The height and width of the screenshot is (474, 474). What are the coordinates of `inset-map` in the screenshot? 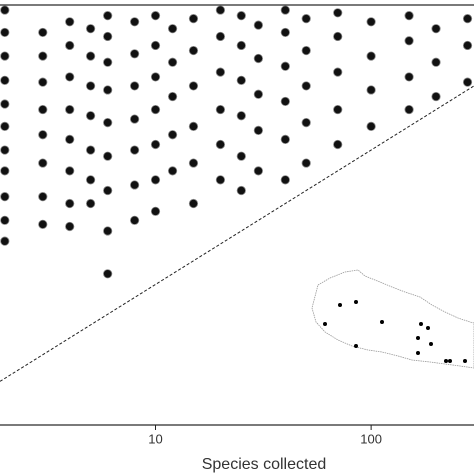 It's located at (392, 319).